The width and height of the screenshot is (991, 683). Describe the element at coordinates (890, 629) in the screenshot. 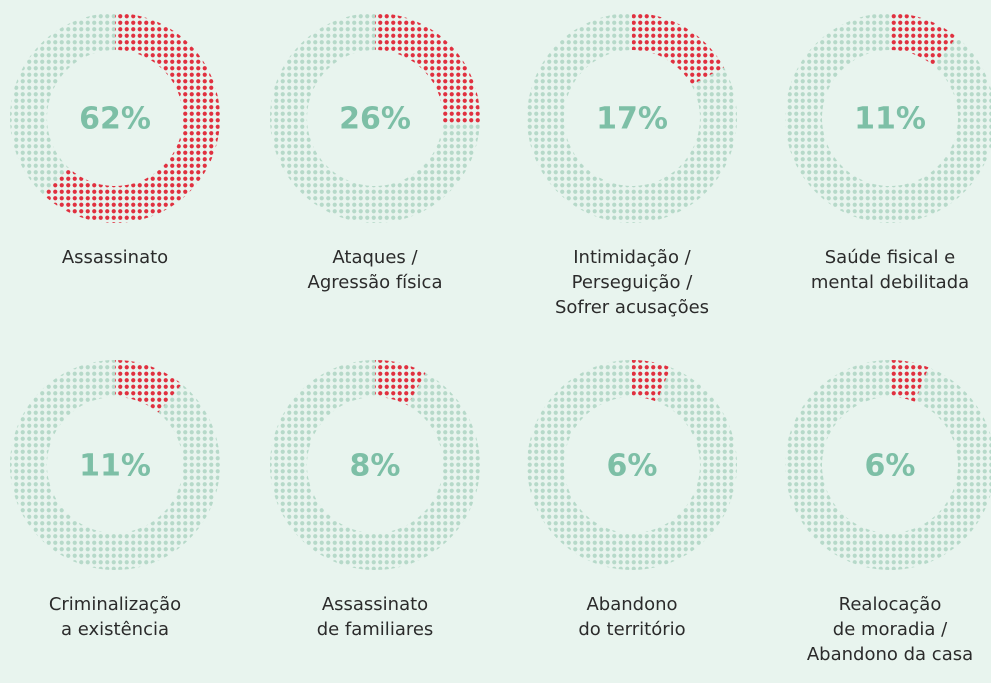

I see `category-label: Realocação de moradia / Abandono da casa` at that location.